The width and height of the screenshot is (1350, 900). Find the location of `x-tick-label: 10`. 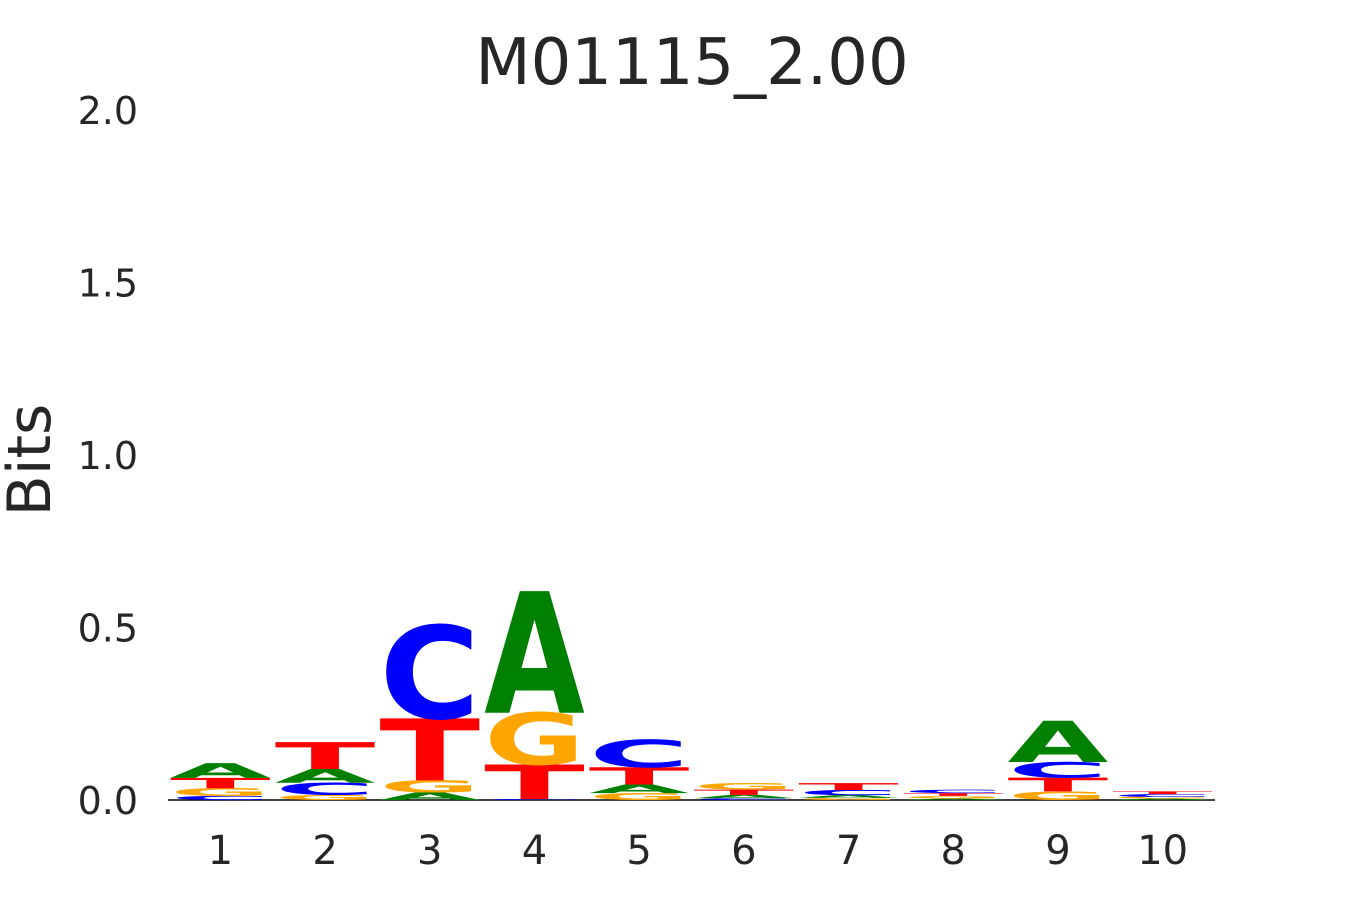

x-tick-label: 10 is located at coordinates (1162, 851).